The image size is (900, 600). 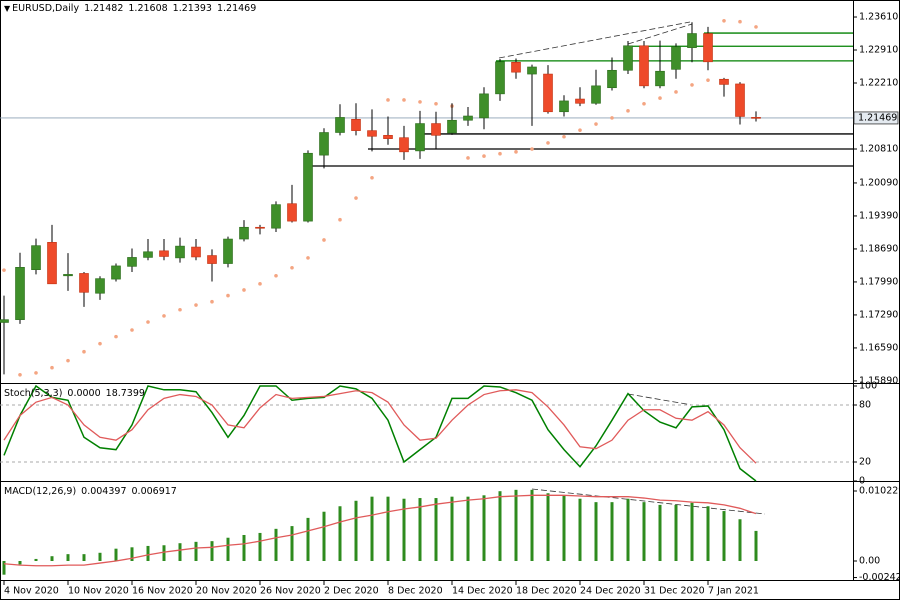 What do you see at coordinates (380, 426) in the screenshot?
I see `indicator-line` at bounding box center [380, 426].